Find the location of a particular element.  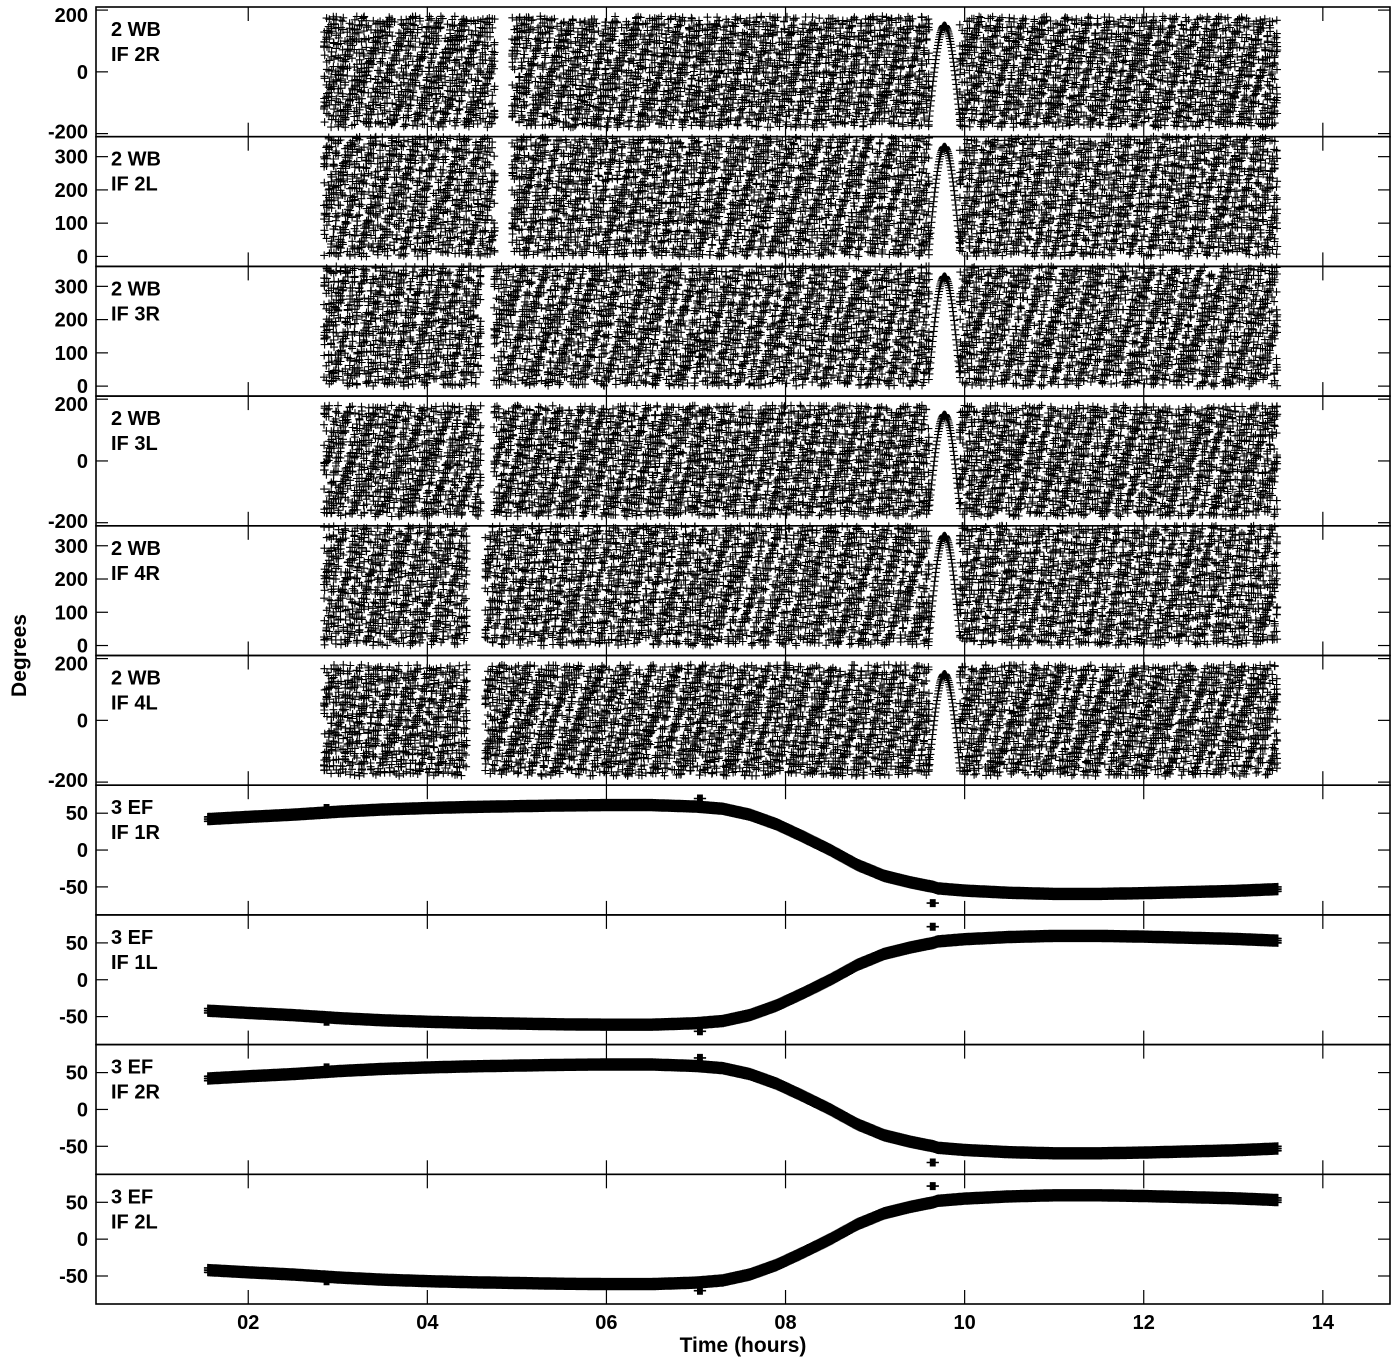

panel-3: 0 100 200 300 2 WB IF 3R is located at coordinates (723, 330).